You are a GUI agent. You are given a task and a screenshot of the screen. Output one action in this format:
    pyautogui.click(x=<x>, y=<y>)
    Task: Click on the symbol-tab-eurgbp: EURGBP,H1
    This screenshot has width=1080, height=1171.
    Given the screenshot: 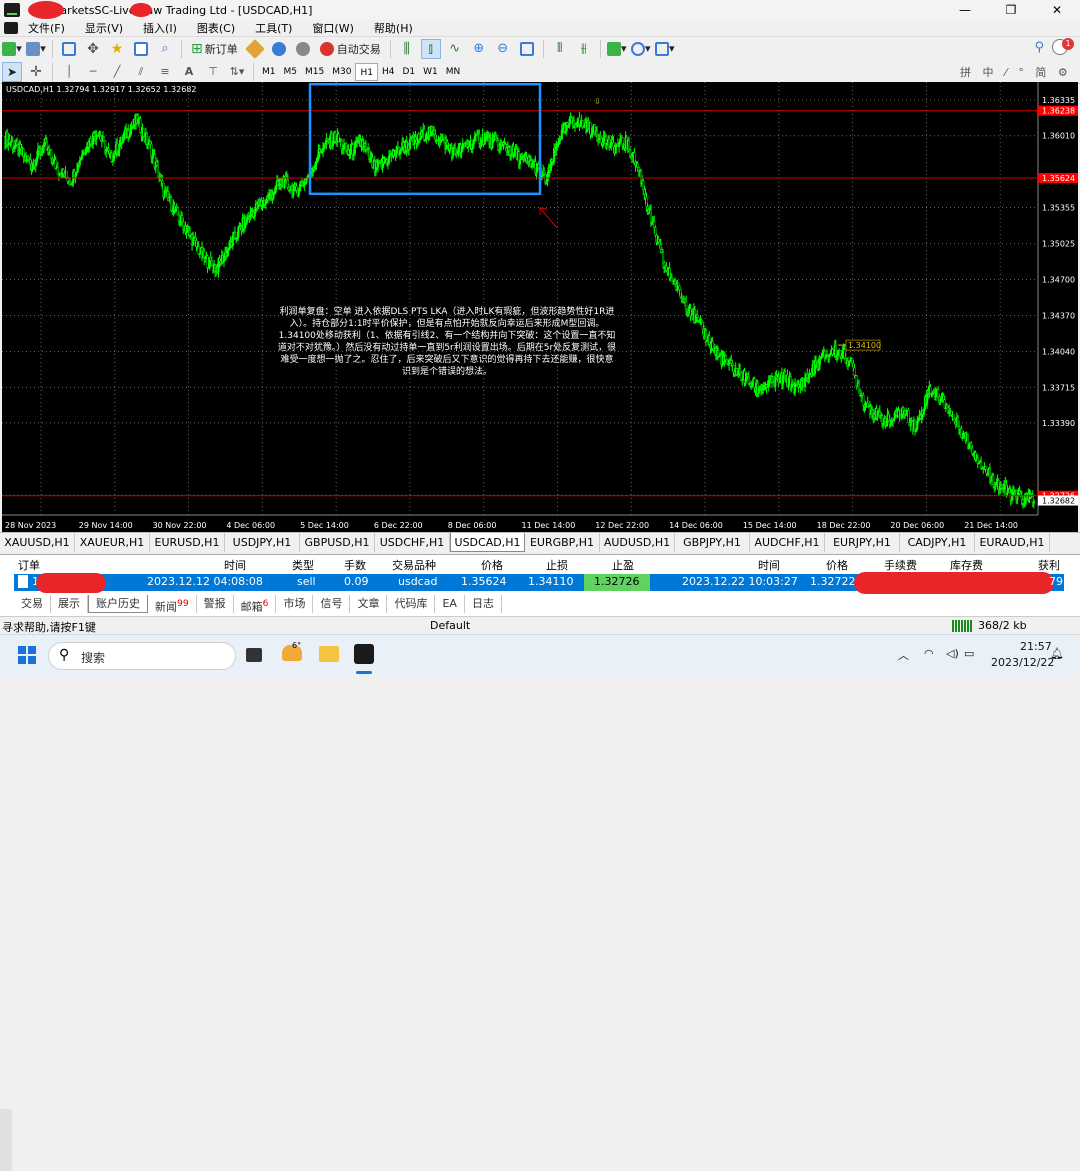 What is the action you would take?
    pyautogui.click(x=562, y=542)
    